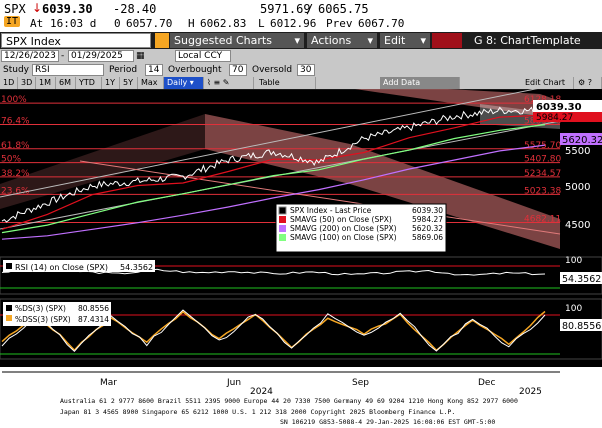 The width and height of the screenshot is (602, 428). I want to click on stoch-legend-value: 80.8556, so click(93, 308).